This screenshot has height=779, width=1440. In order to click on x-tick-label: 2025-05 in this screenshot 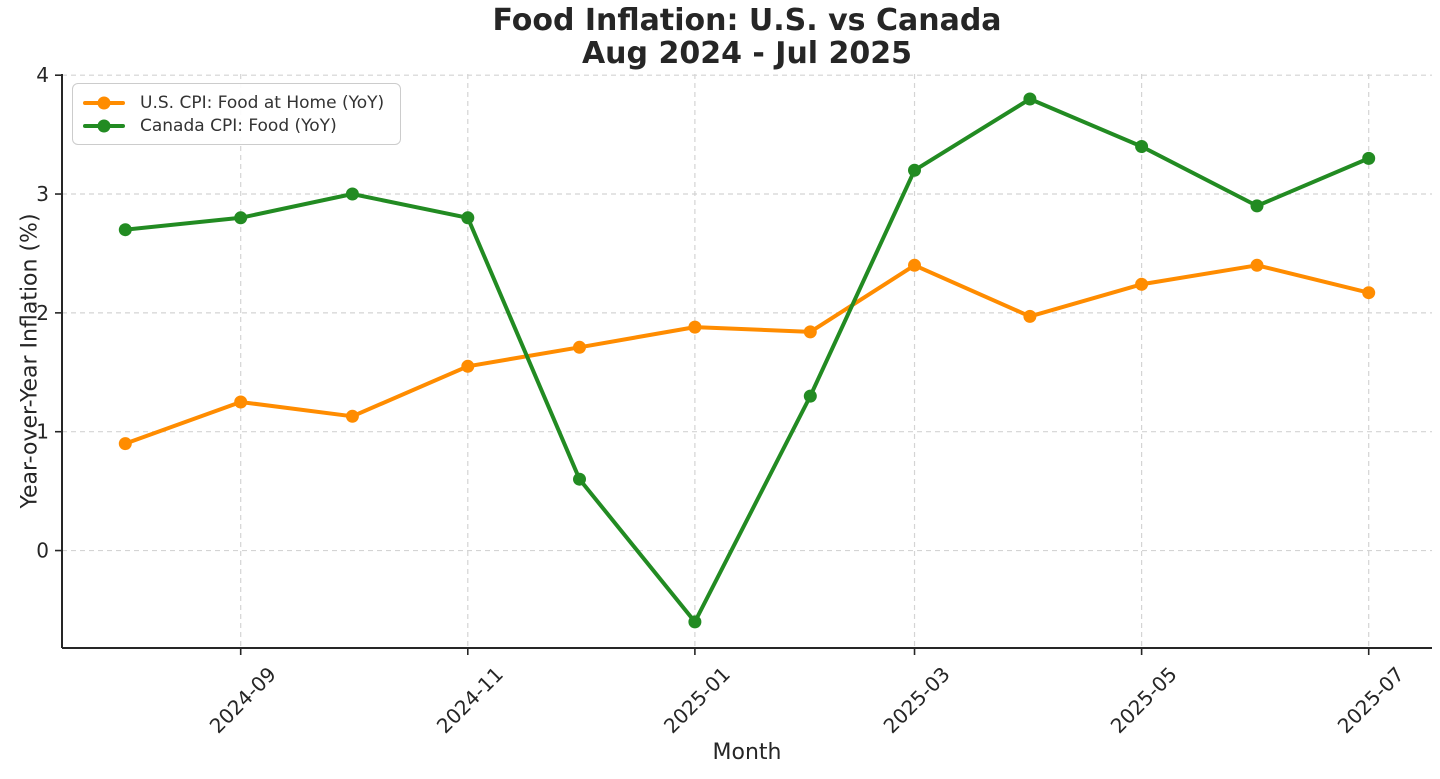, I will do `click(1144, 700)`.